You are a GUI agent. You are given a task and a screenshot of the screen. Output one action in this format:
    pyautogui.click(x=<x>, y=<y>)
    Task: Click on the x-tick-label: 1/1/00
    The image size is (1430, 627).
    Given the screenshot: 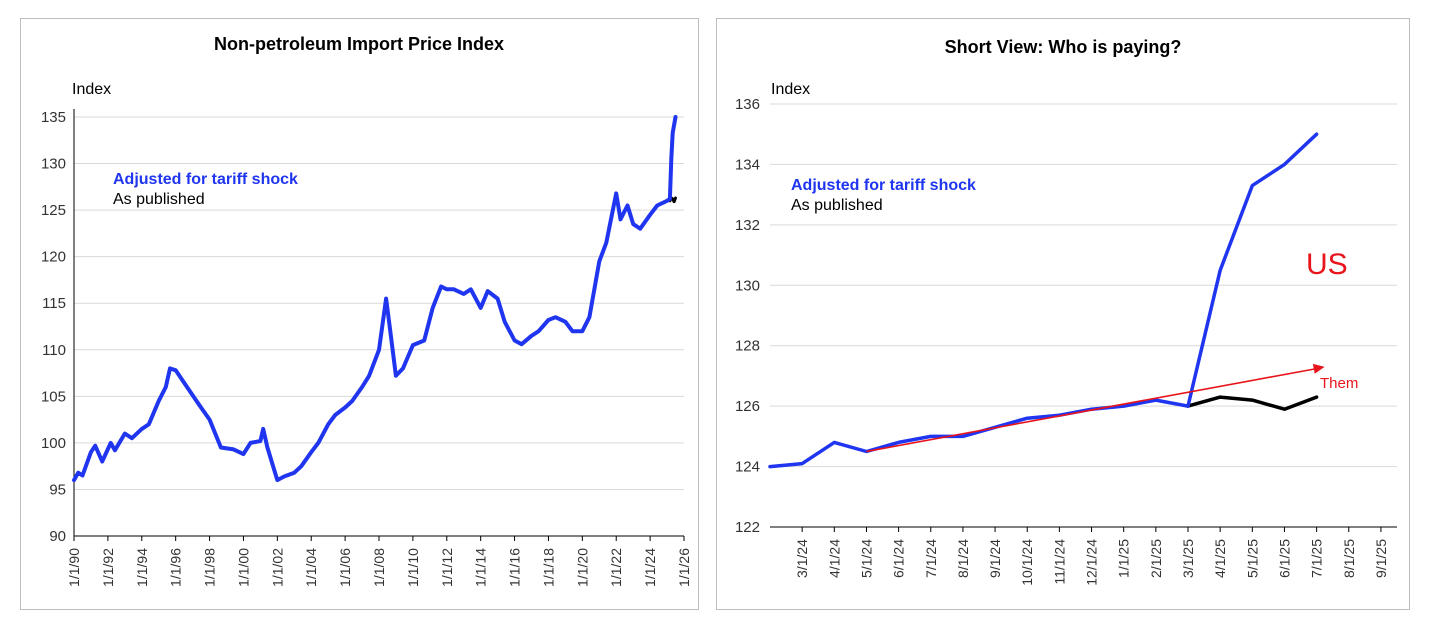 What is the action you would take?
    pyautogui.click(x=243, y=567)
    